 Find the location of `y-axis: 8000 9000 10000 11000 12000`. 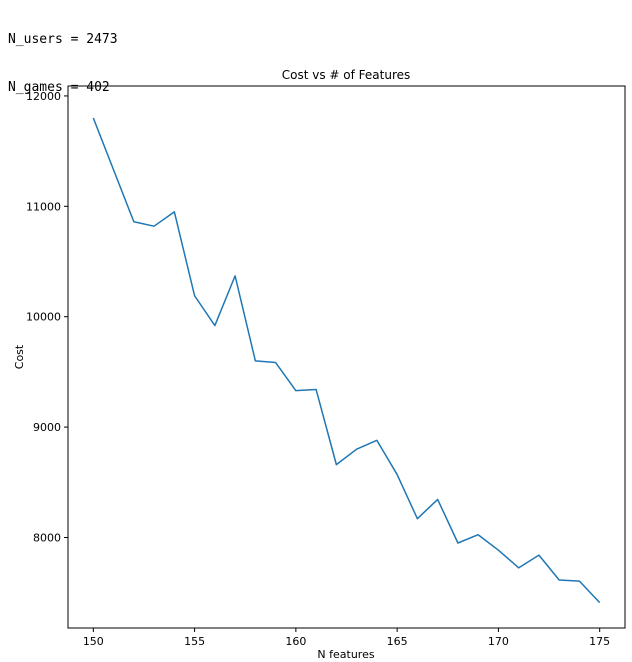

y-axis: 8000 9000 10000 11000 12000 is located at coordinates (47, 317).